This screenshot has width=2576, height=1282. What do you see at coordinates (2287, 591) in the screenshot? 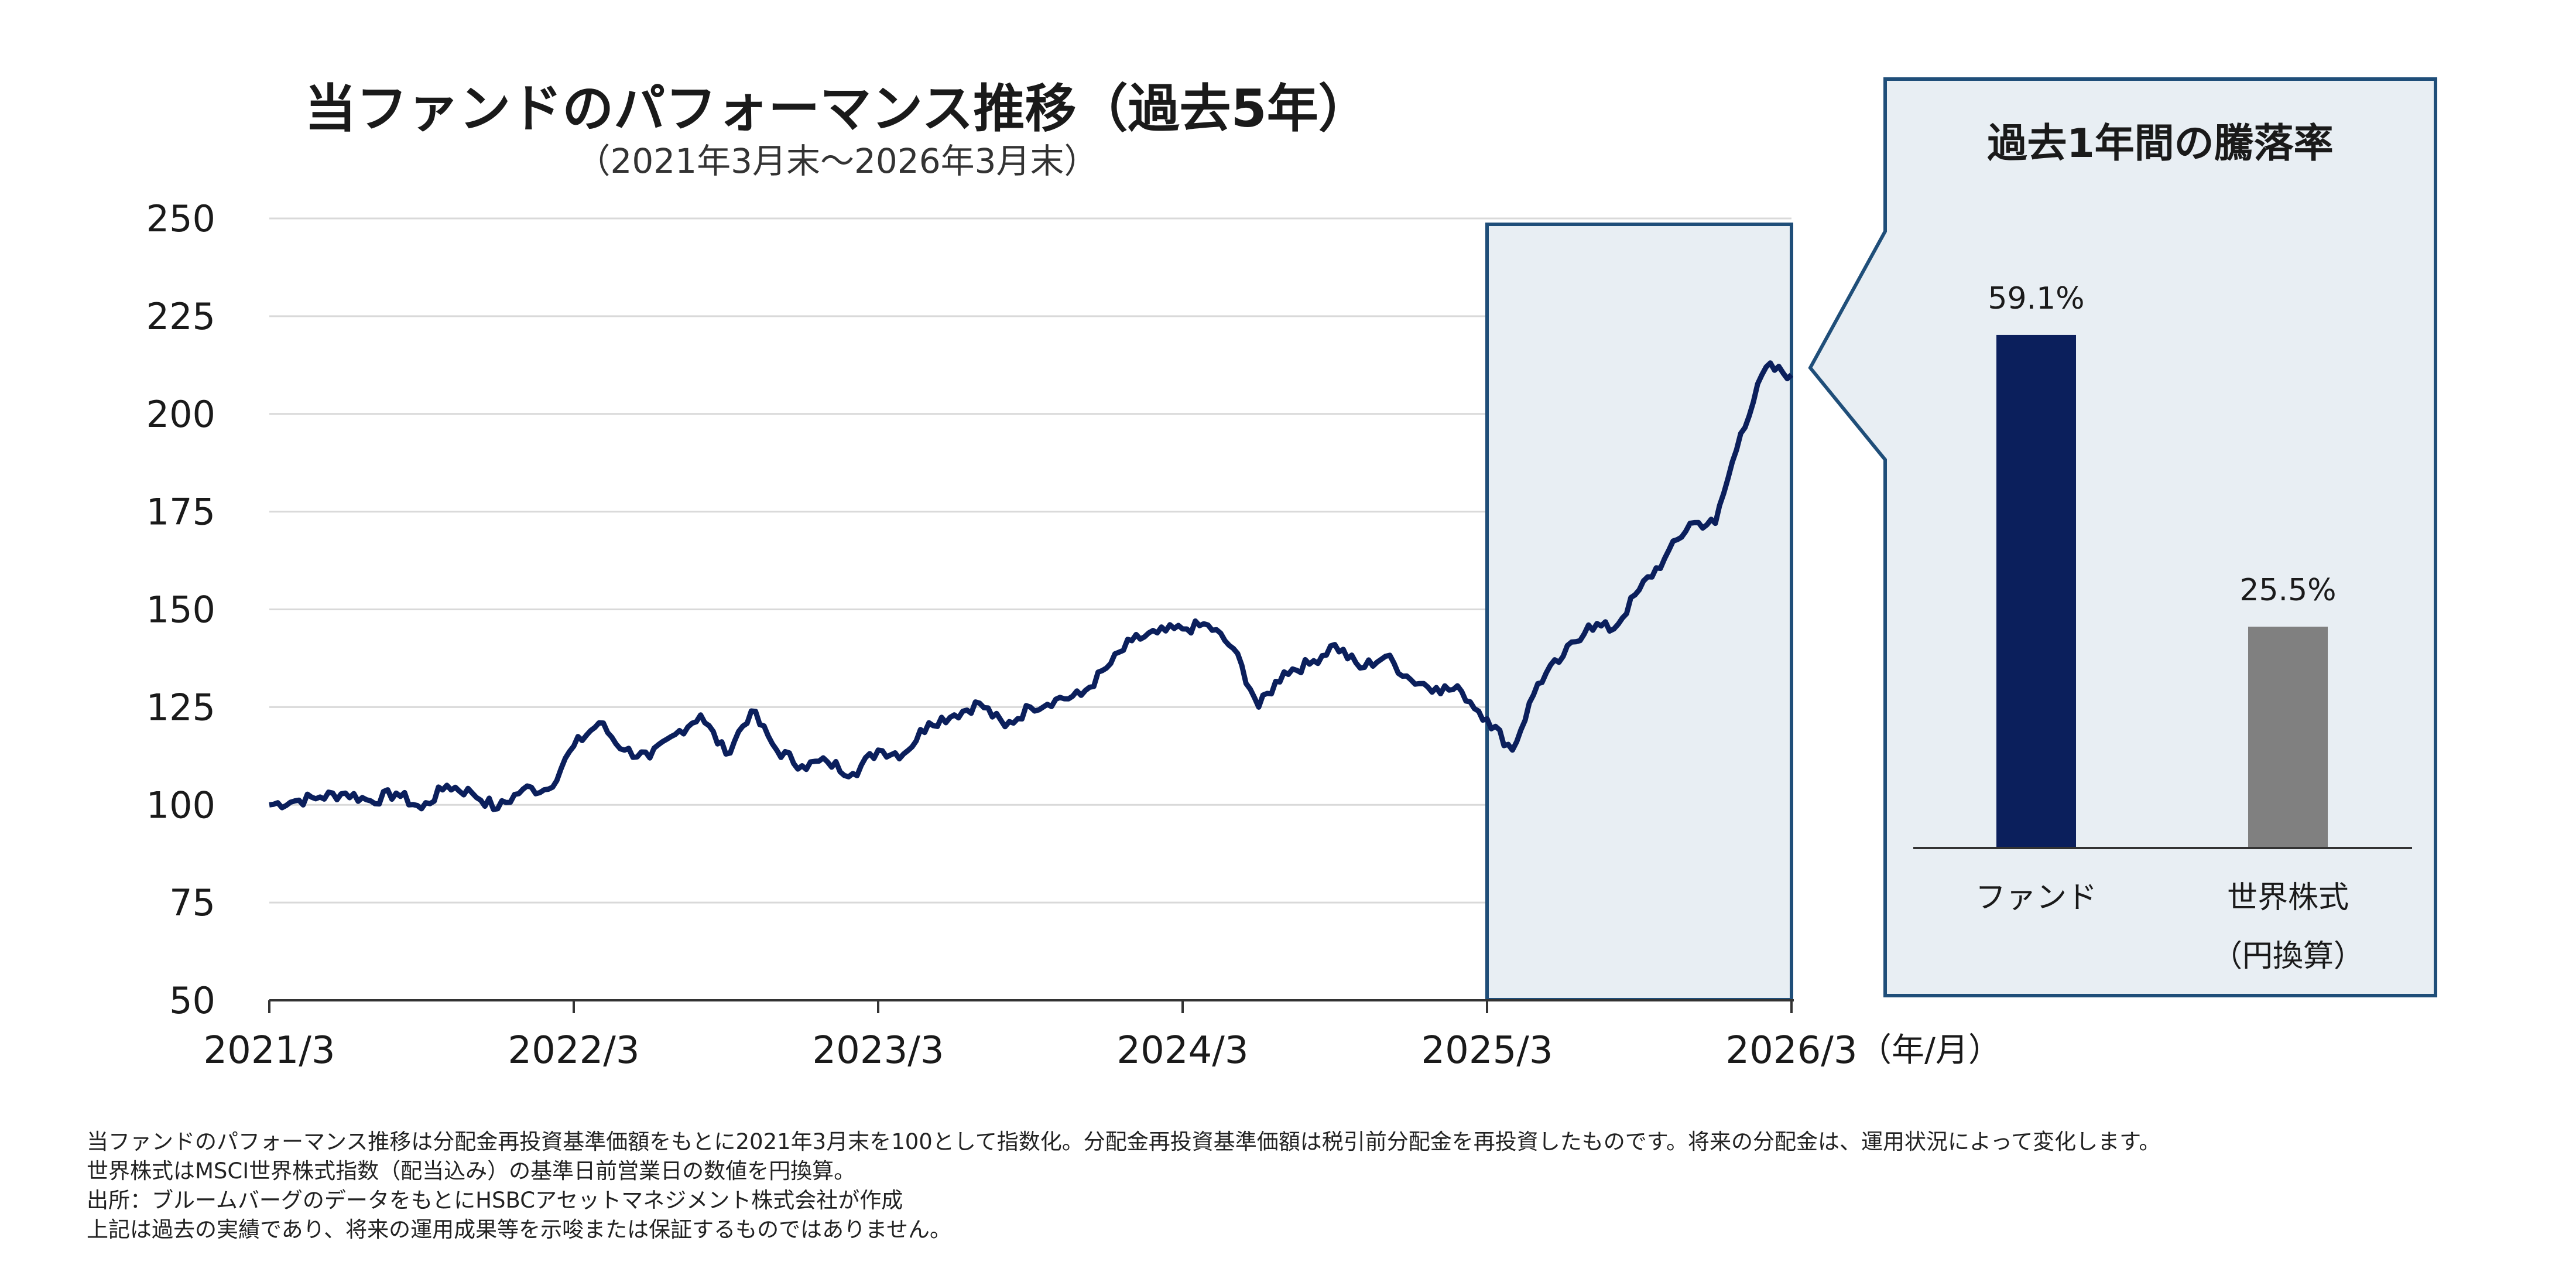
I see `inset-bar-value-label: 25.5%` at bounding box center [2287, 591].